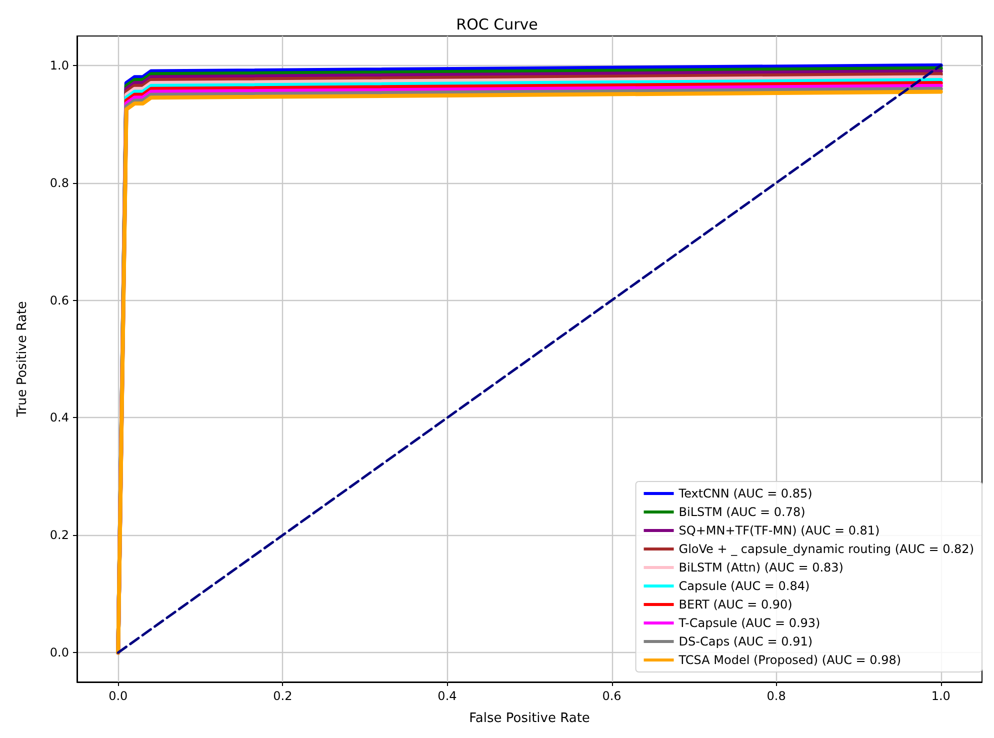 This screenshot has height=738, width=994. What do you see at coordinates (735, 605) in the screenshot?
I see `legend-label: BERT (AUC = 0.90)` at bounding box center [735, 605].